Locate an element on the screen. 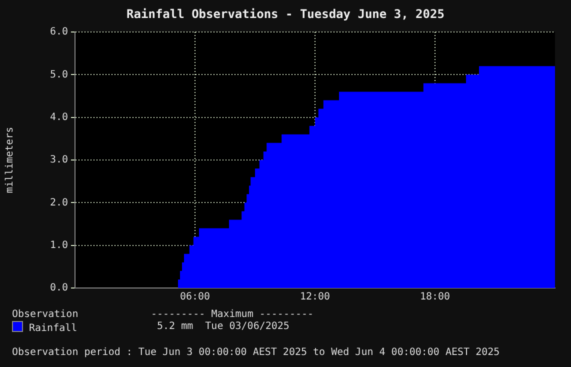 This screenshot has width=571, height=367. text: 5.2 mm Tue 03/06/2025 is located at coordinates (223, 326).